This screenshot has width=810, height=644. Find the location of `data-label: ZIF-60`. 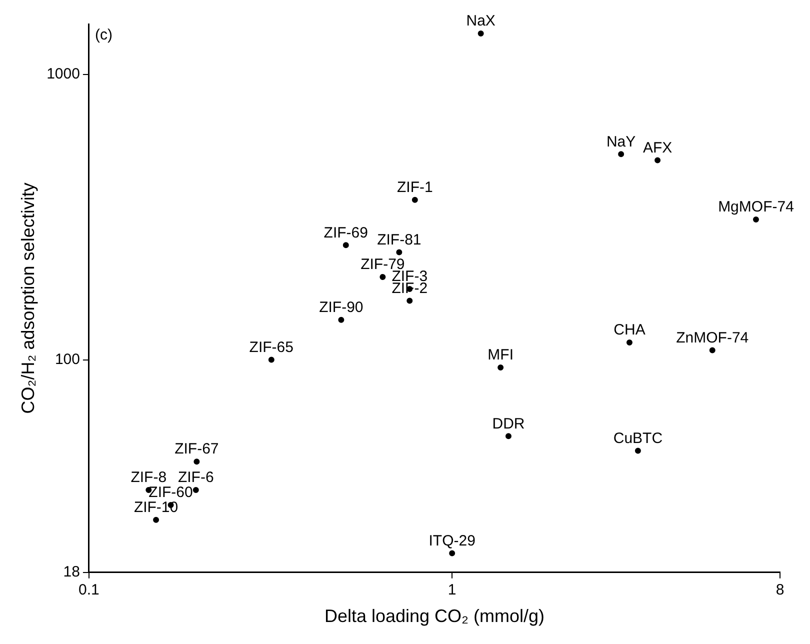

data-label: ZIF-60 is located at coordinates (170, 493).